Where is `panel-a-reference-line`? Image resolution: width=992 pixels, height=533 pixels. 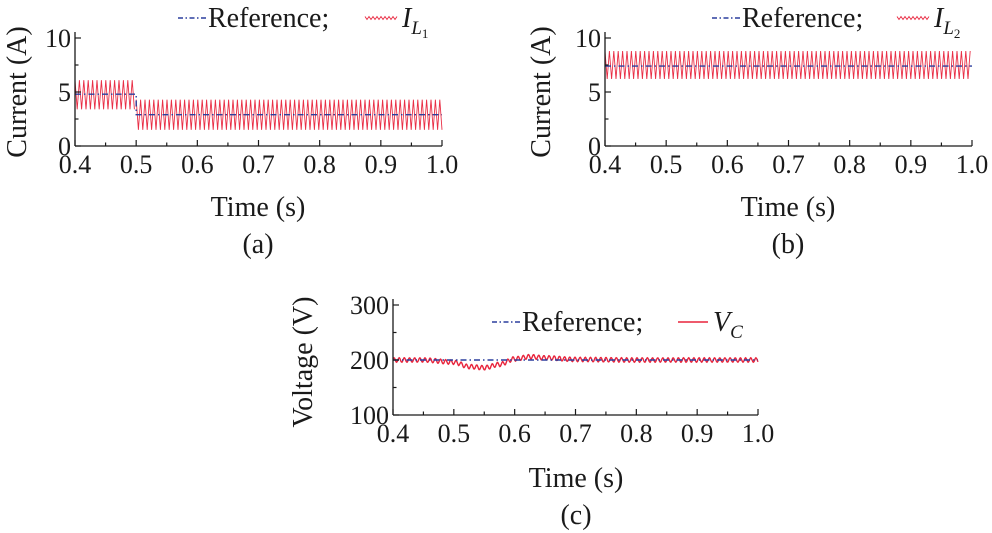
panel-a-reference-line is located at coordinates (258, 104).